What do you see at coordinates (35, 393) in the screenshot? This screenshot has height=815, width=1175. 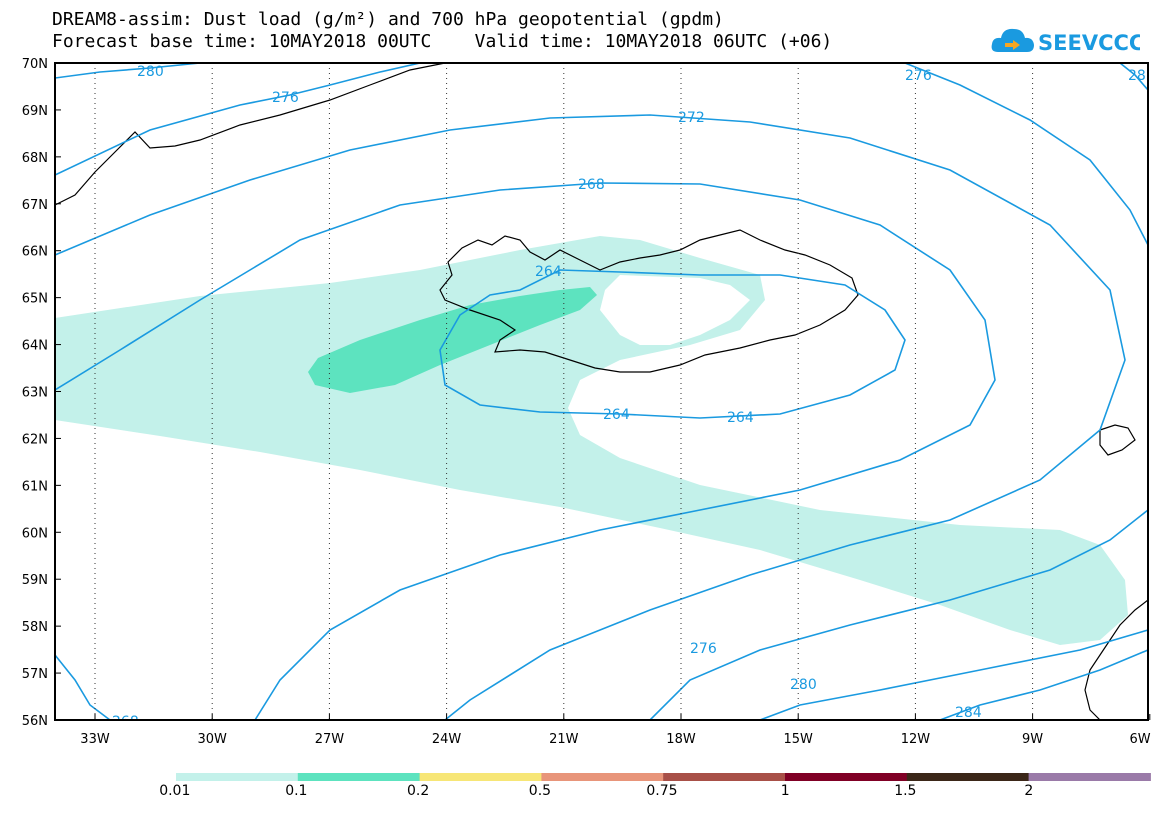 I see `lat-label: 63N` at bounding box center [35, 393].